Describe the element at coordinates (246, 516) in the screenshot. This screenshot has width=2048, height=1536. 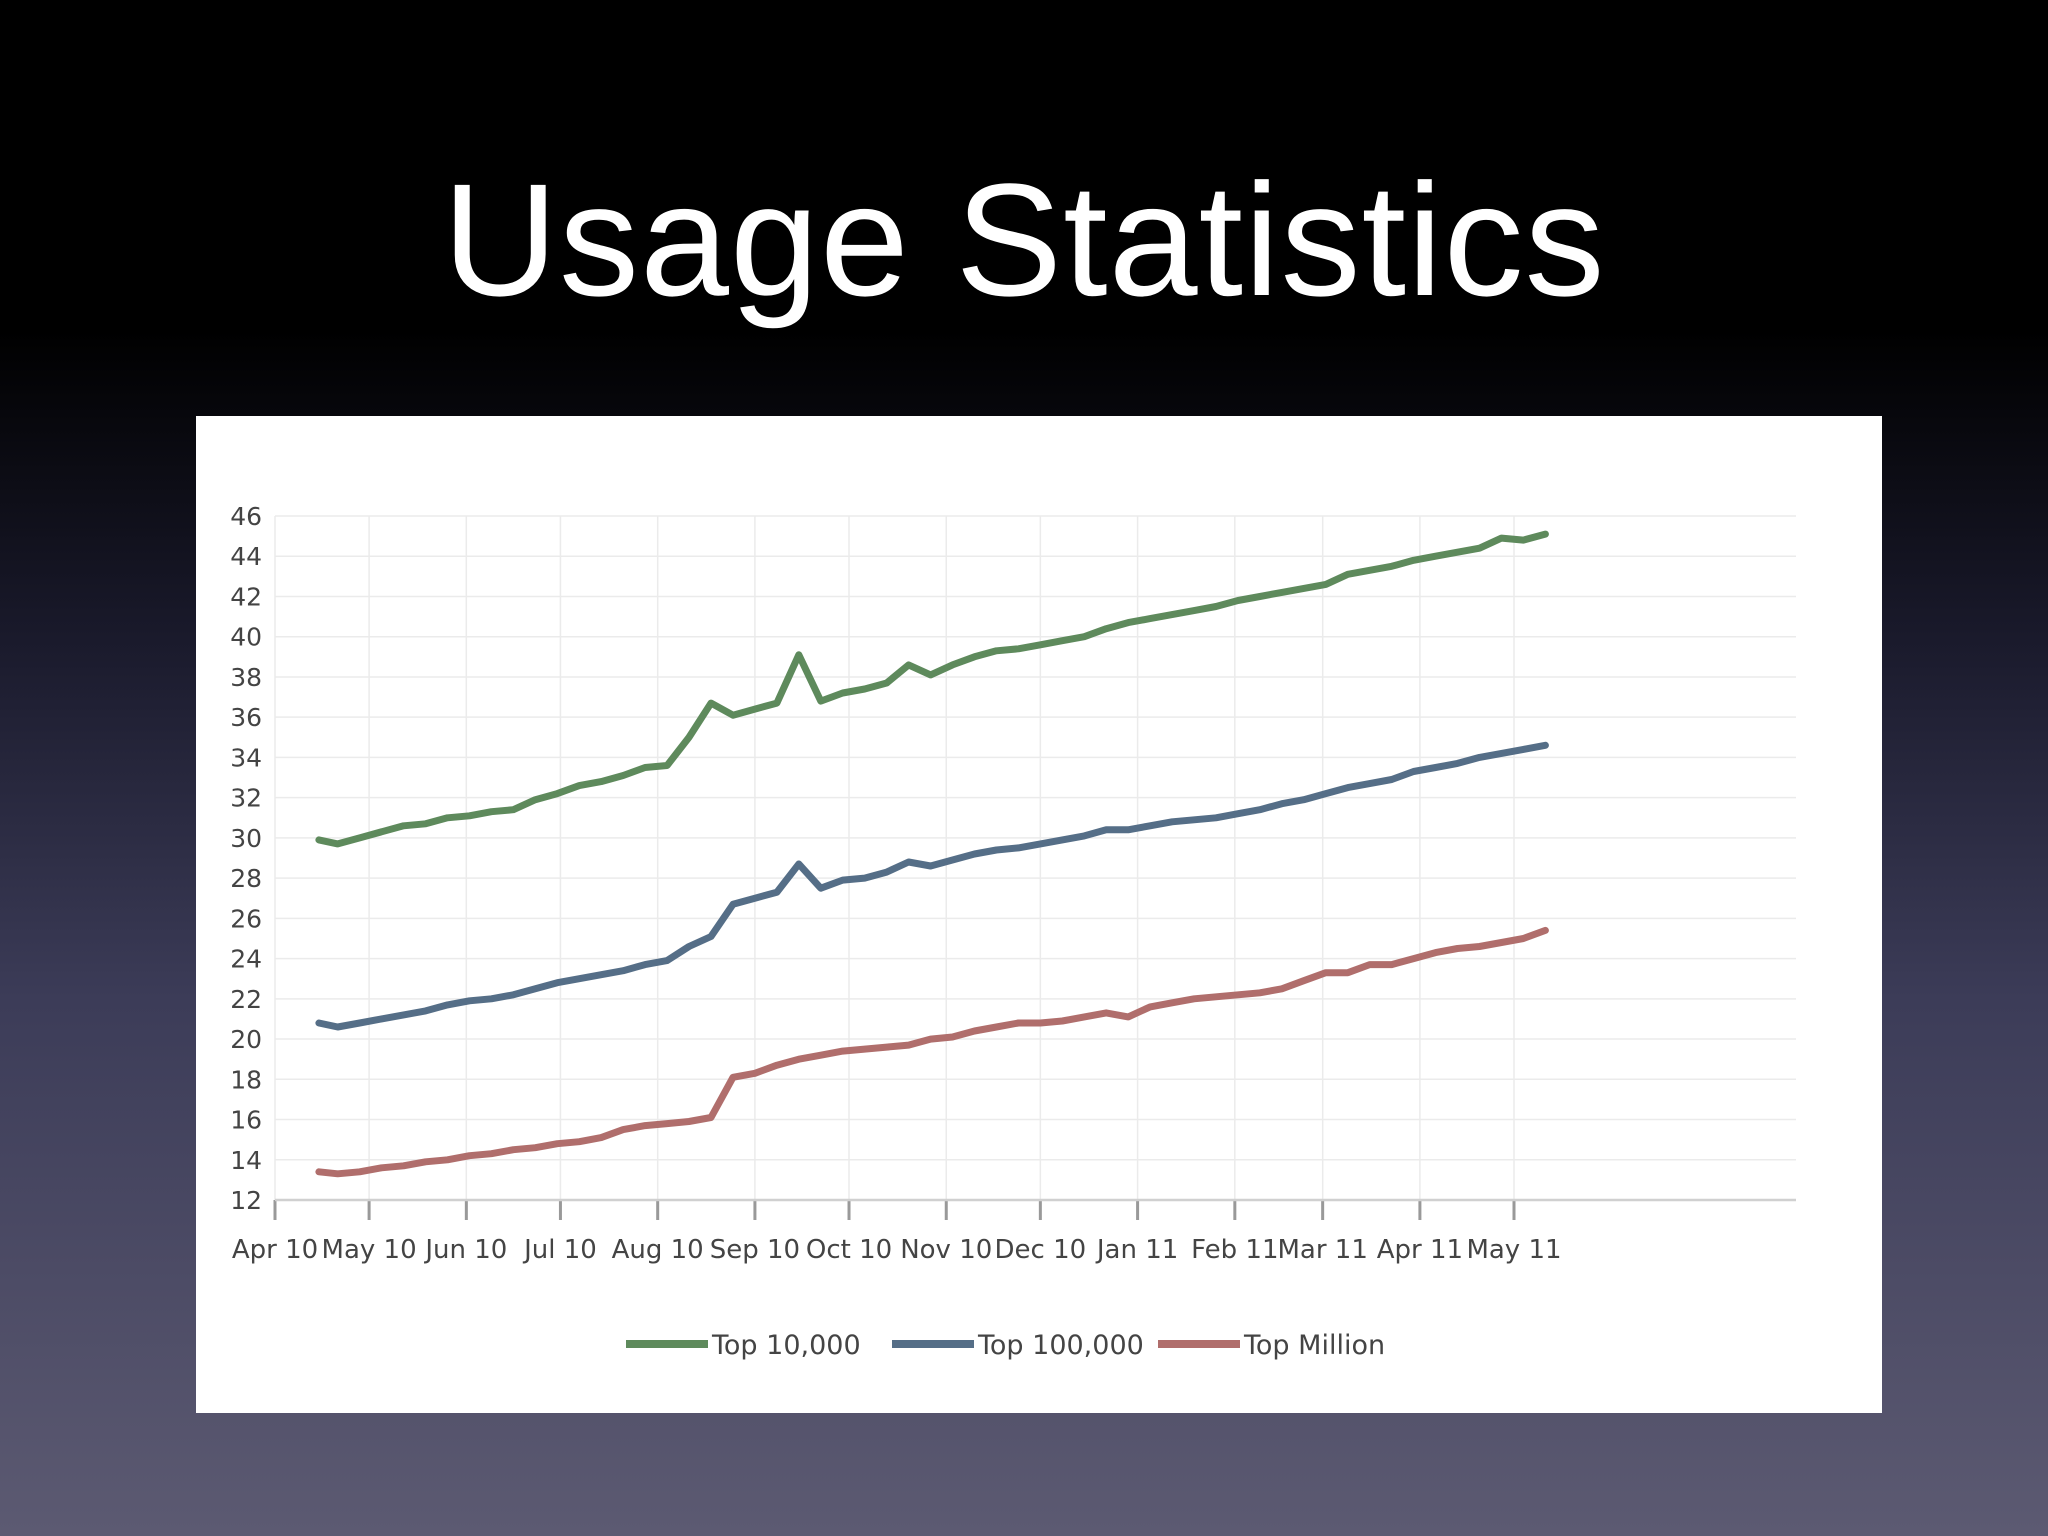
I see `y-tick-label: 46` at that location.